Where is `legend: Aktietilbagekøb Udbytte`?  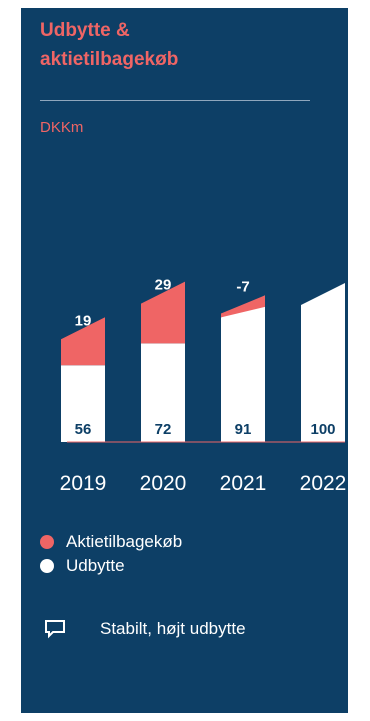
legend: Aktietilbagekøb Udbytte is located at coordinates (111, 554).